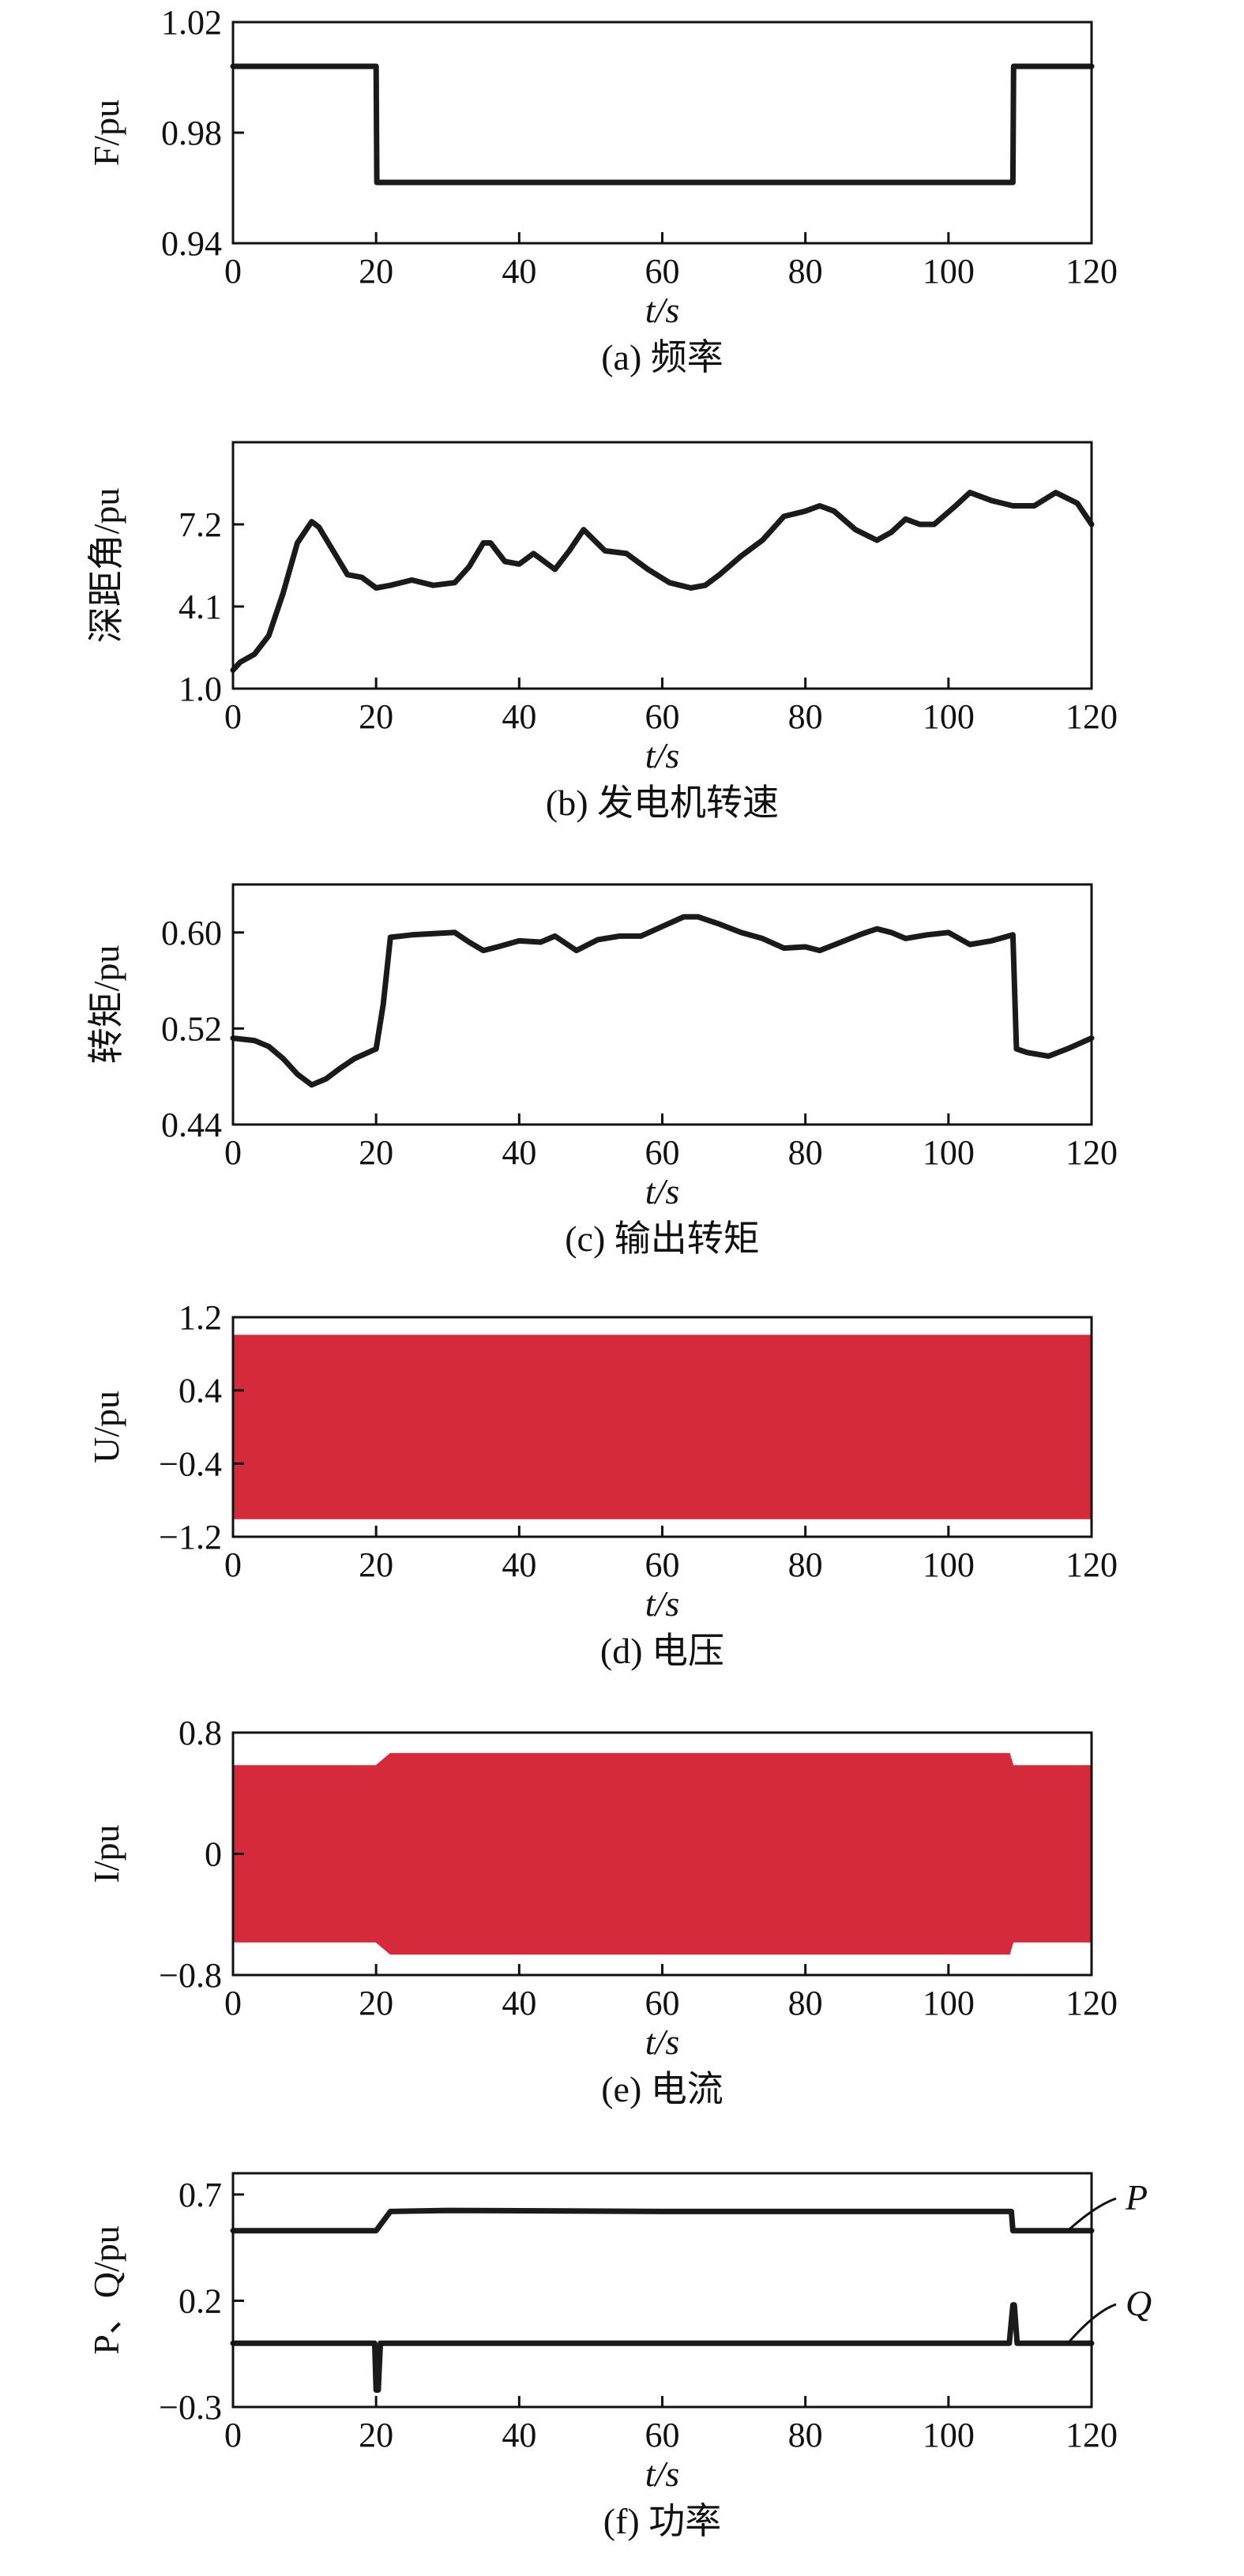 The height and width of the screenshot is (2576, 1244). What do you see at coordinates (662, 2435) in the screenshot?
I see `x-tick-label-f-3: 60` at bounding box center [662, 2435].